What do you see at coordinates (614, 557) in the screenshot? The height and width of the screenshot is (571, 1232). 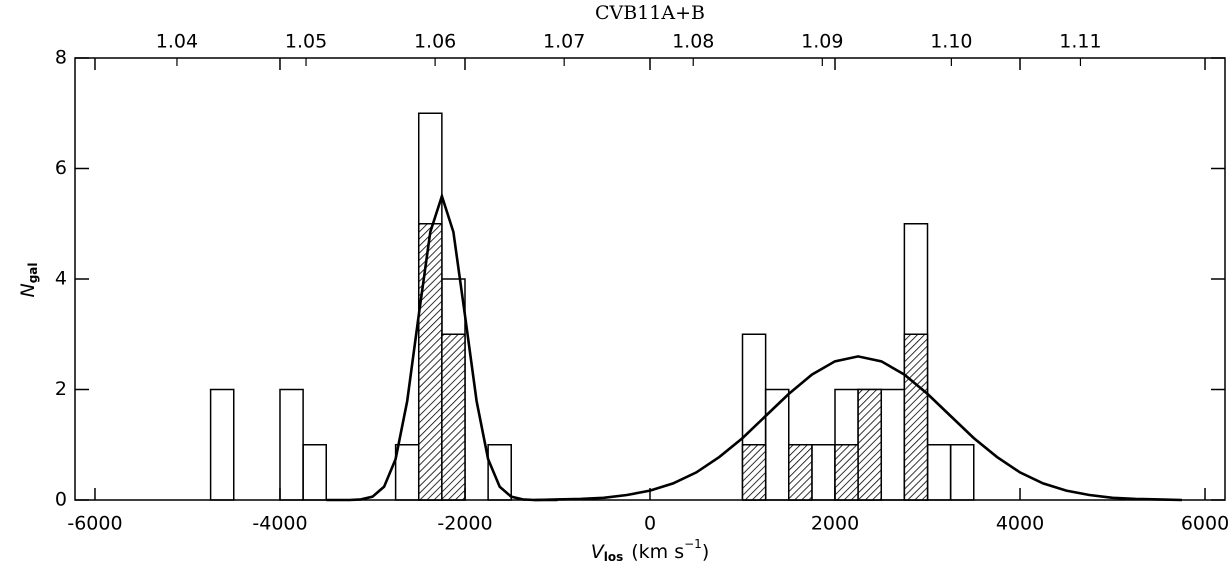 I see `x-label-sub: los` at bounding box center [614, 557].